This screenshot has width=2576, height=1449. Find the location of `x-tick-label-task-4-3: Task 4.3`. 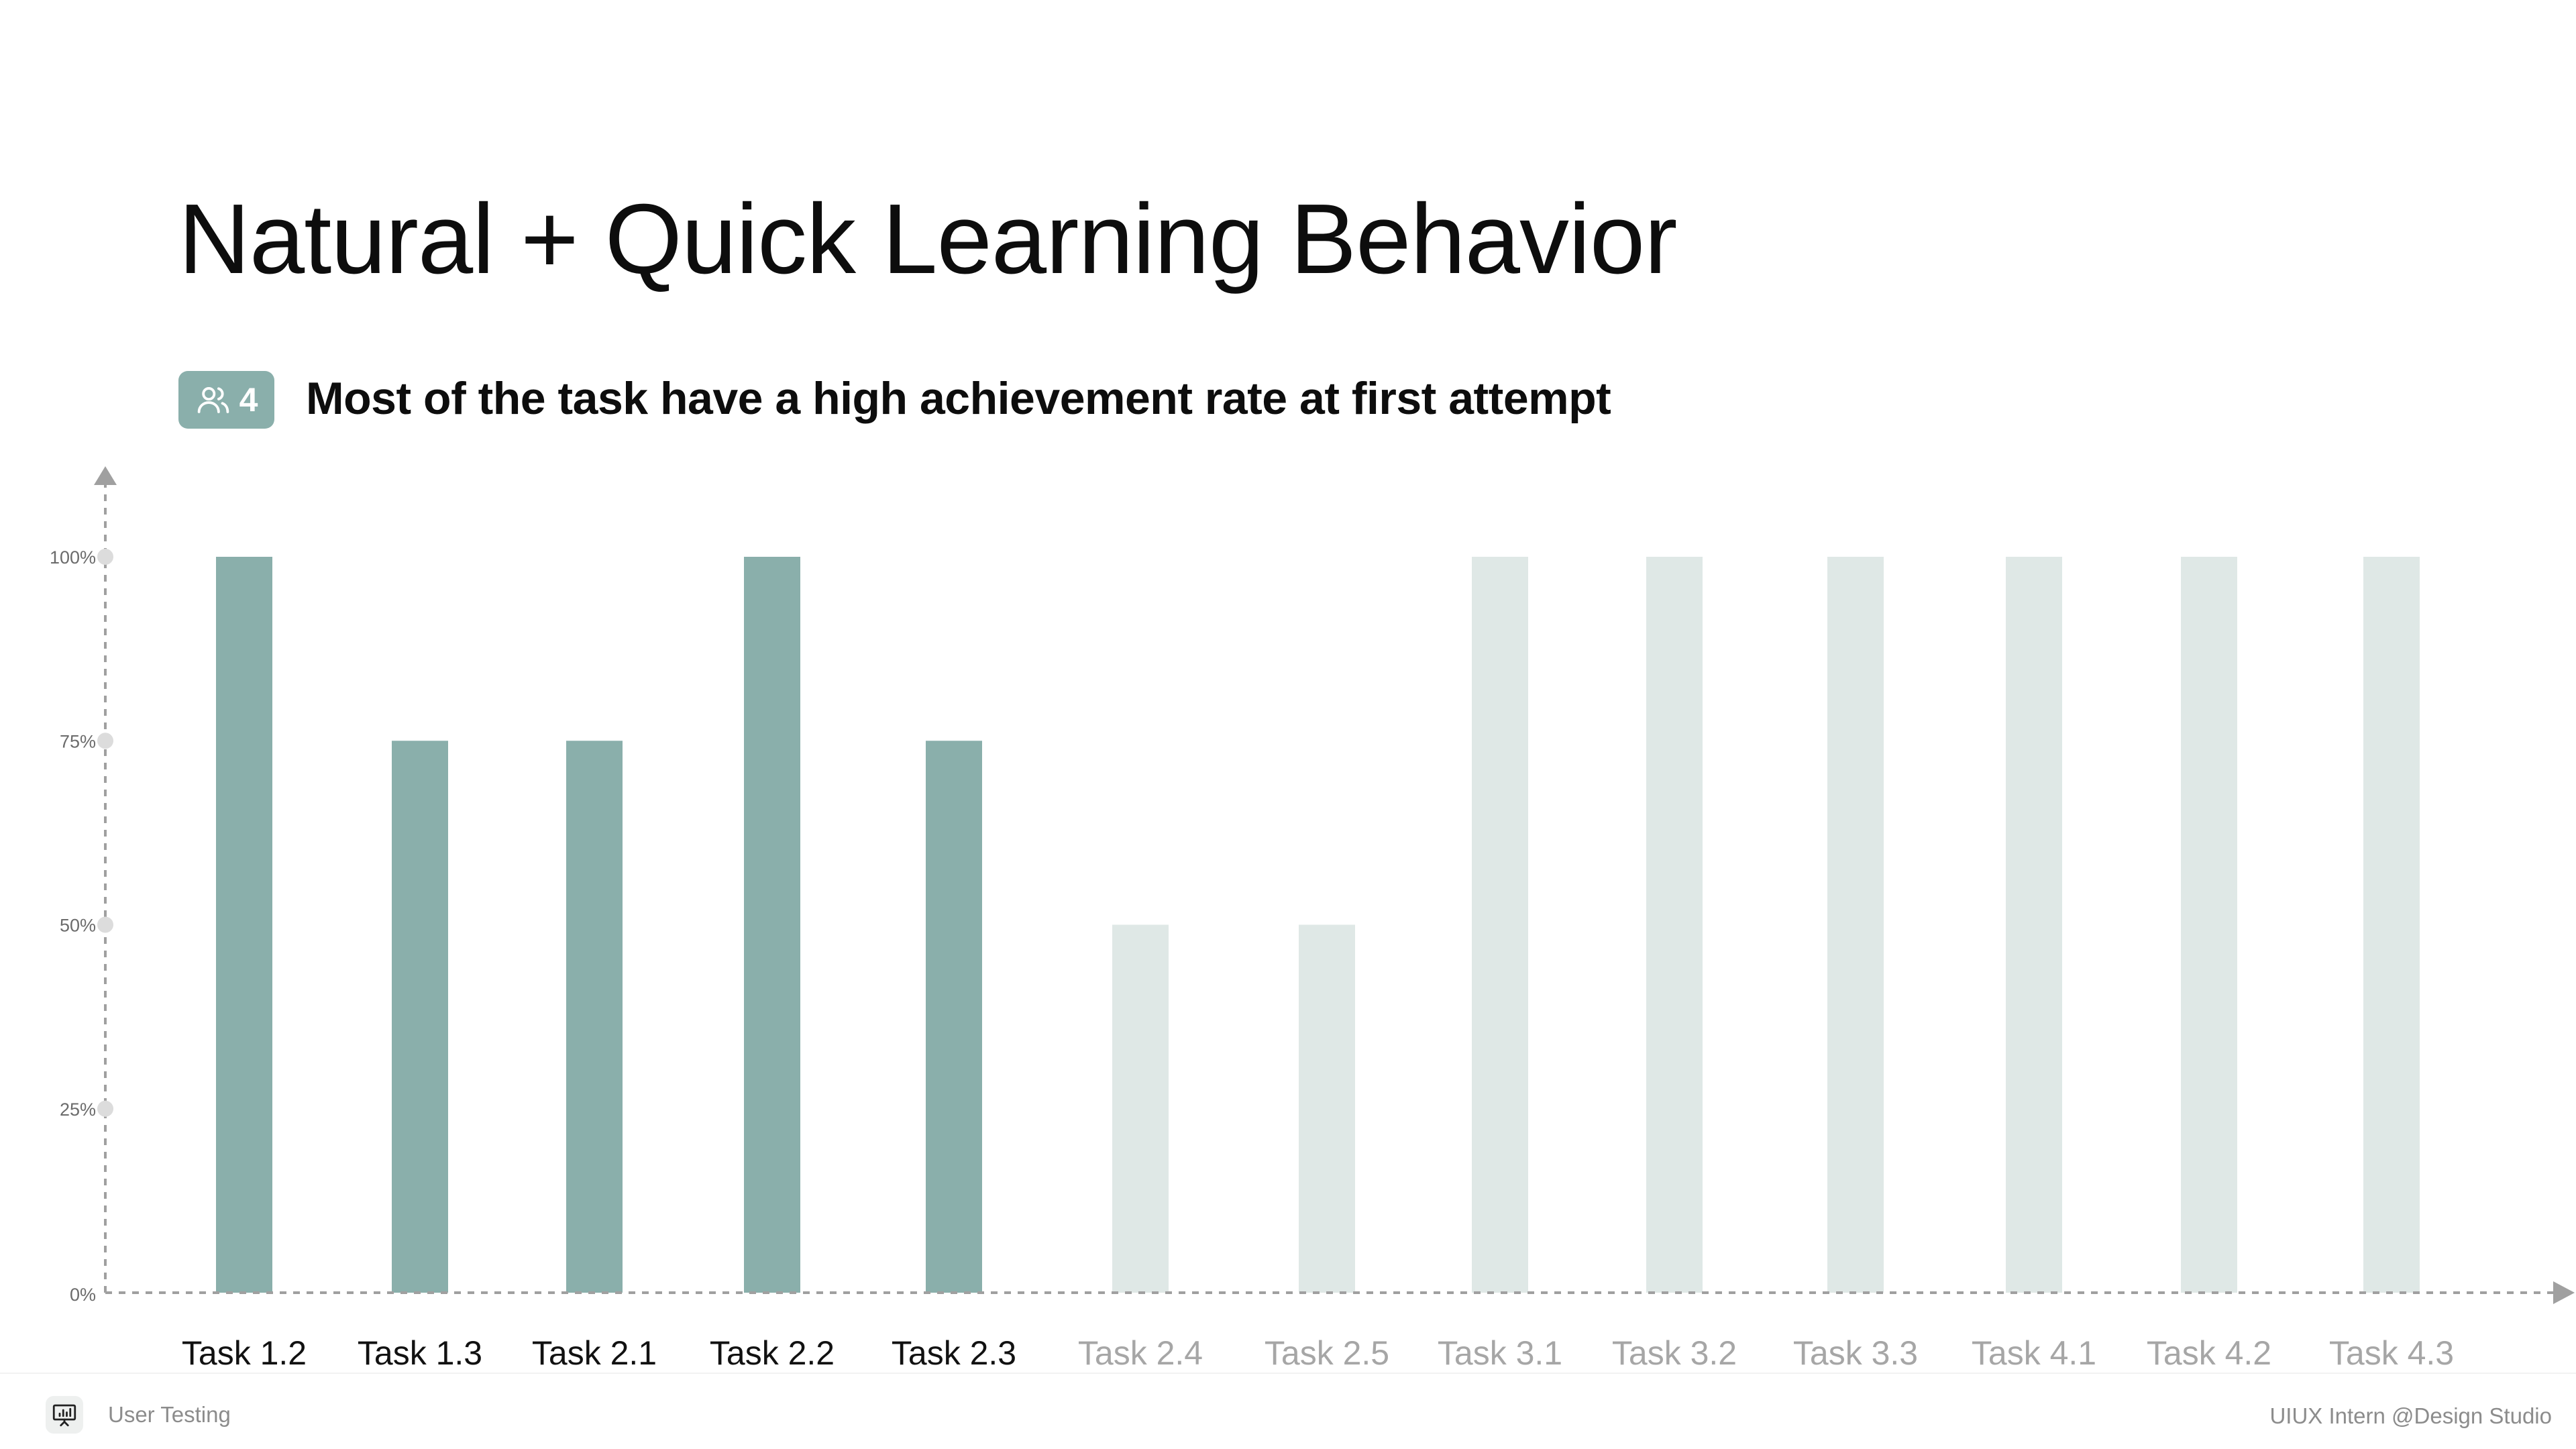

x-tick-label-task-4-3: Task 4.3 is located at coordinates (2391, 1353).